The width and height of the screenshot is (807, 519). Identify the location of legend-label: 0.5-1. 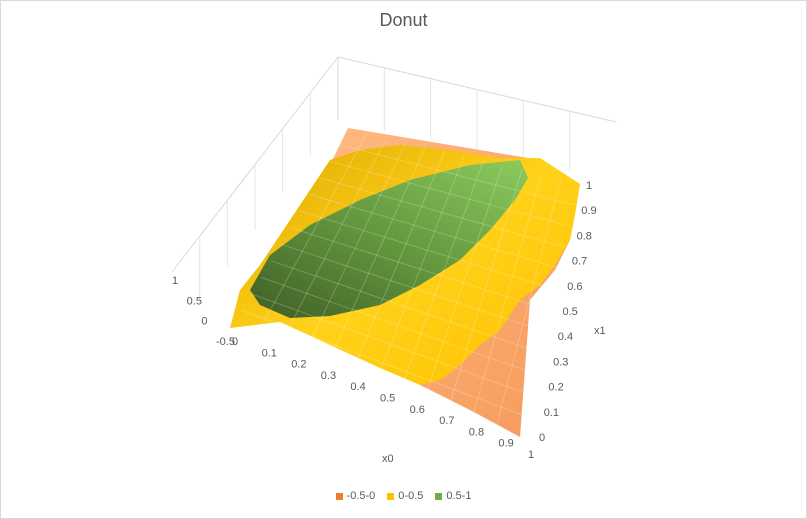
(459, 496).